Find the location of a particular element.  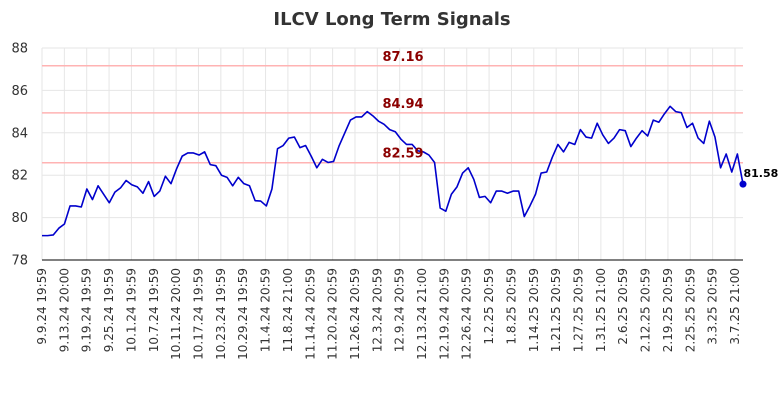

x-tick-label: 10.17.24 19:59 is located at coordinates (198, 314).